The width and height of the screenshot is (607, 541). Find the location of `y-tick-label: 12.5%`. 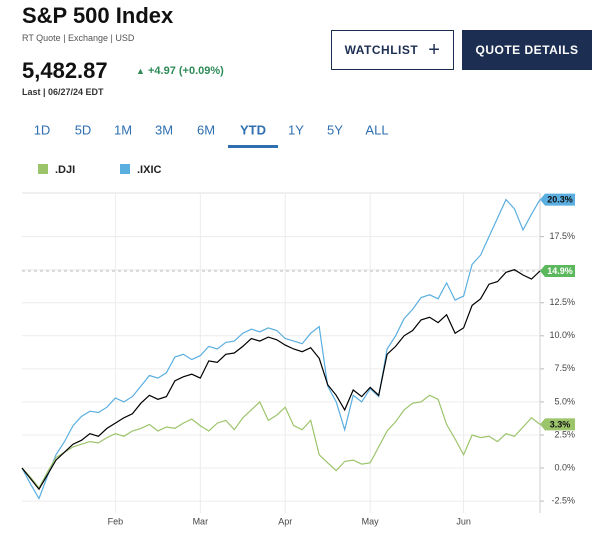

y-tick-label: 12.5% is located at coordinates (562, 302).